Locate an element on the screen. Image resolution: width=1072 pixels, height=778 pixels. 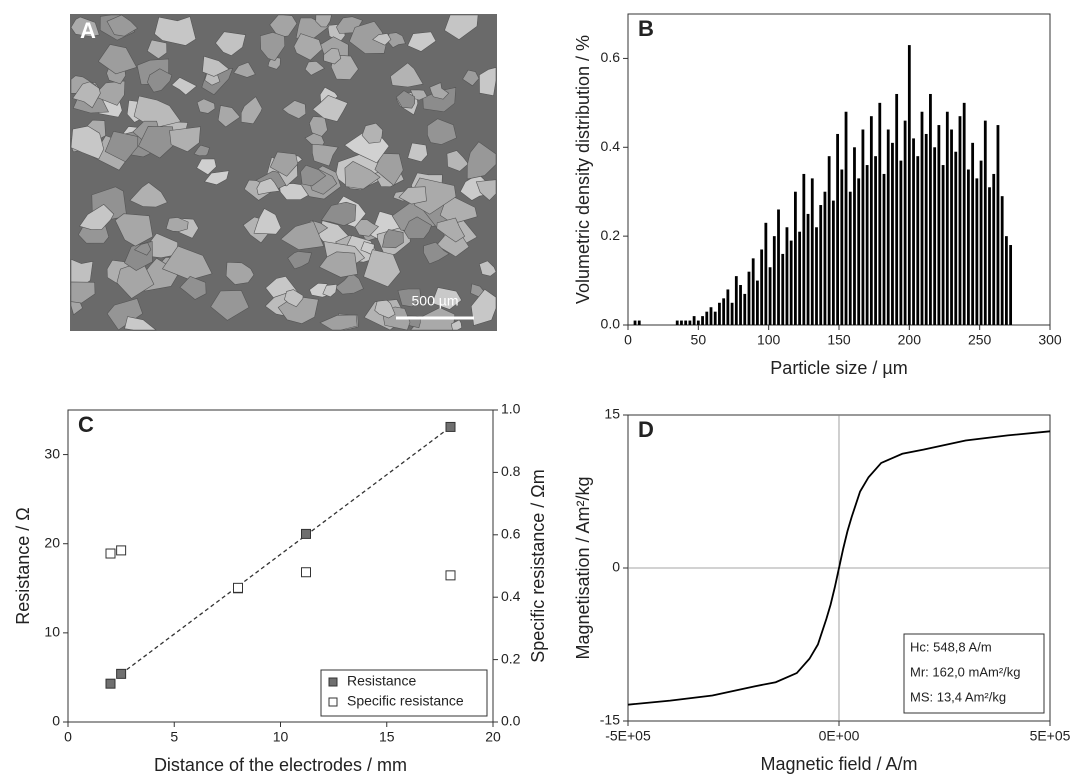
y2-tick-label: 0.4 is located at coordinates (511, 596).